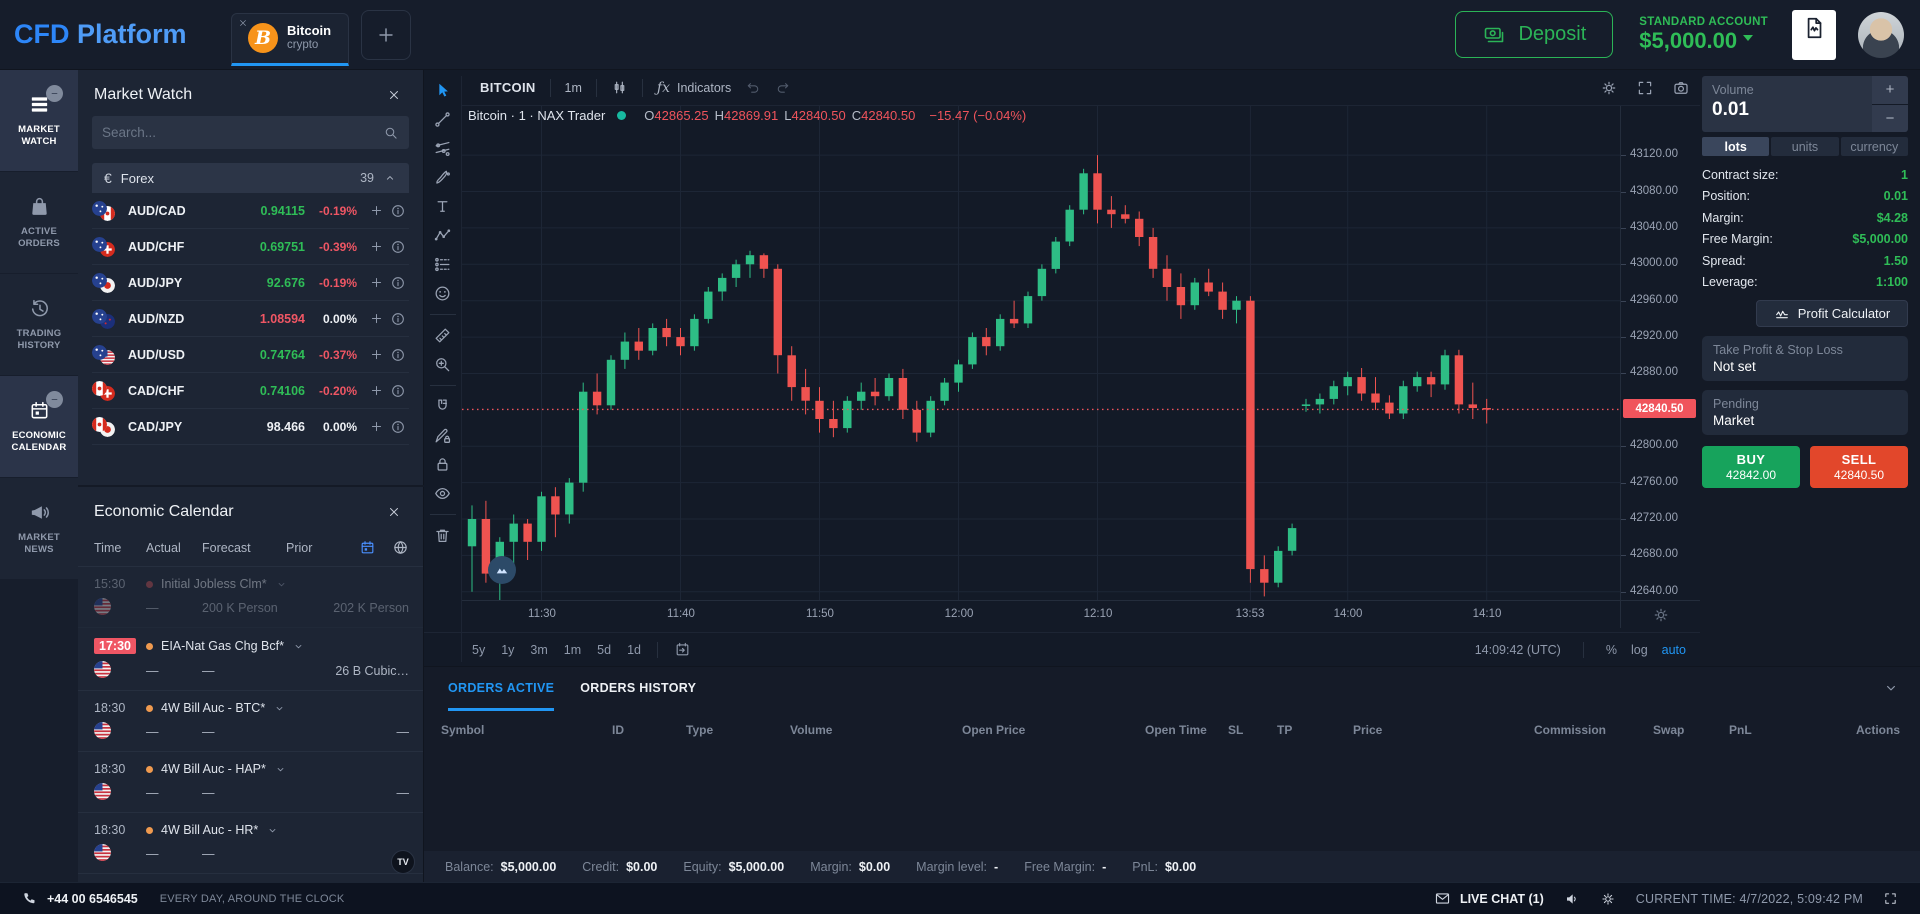 This screenshot has width=1920, height=914. Describe the element at coordinates (1639, 649) in the screenshot. I see `scale-log-button: log` at that location.